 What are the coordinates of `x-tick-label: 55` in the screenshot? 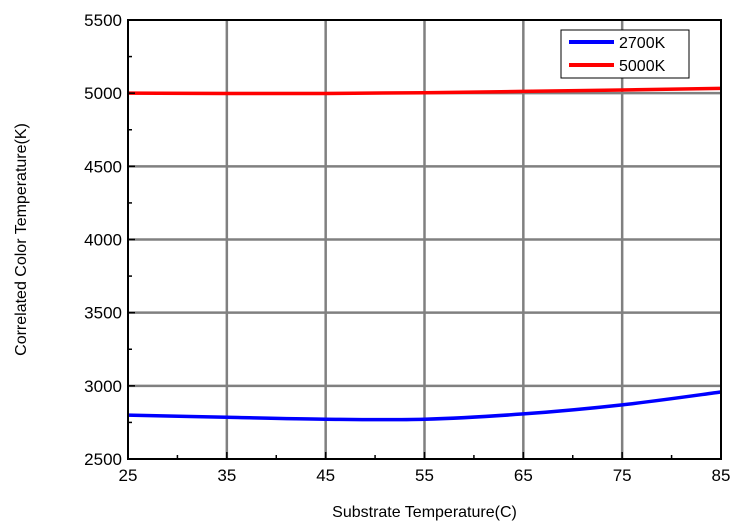 It's located at (424, 475).